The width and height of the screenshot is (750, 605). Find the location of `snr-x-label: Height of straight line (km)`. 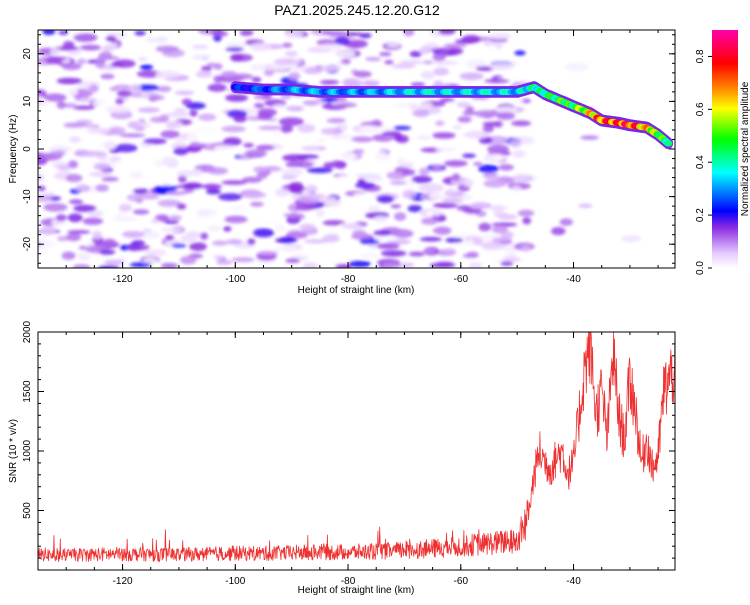

snr-x-label: Height of straight line (km) is located at coordinates (356, 590).